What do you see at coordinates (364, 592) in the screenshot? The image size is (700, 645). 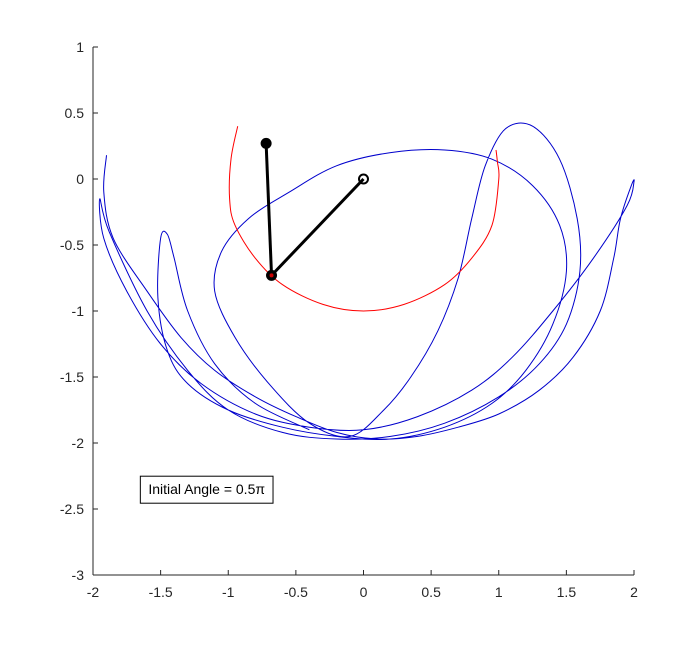 I see `x-tick-label: 0` at bounding box center [364, 592].